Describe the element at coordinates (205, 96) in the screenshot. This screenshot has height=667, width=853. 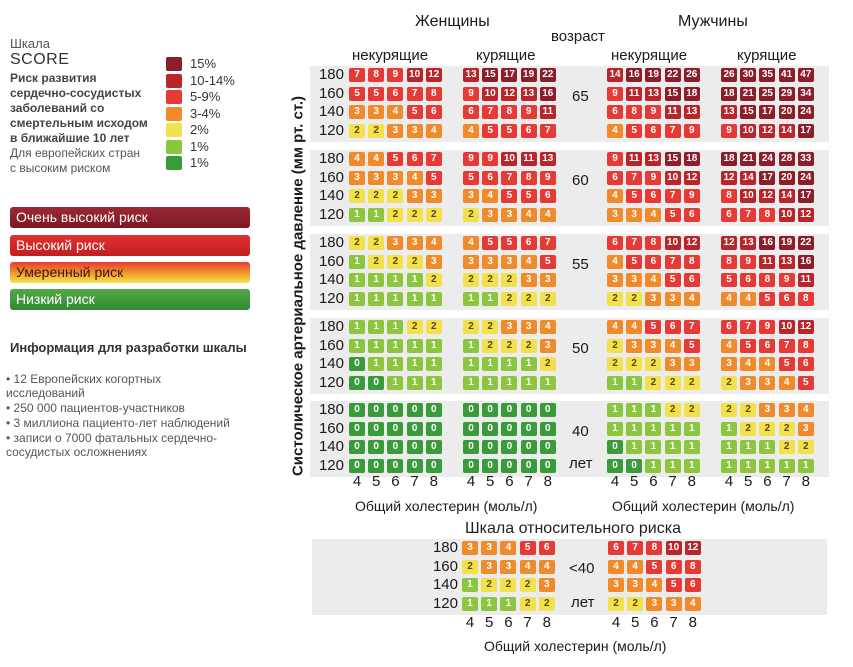
I see `legend-label: 5-9%` at that location.